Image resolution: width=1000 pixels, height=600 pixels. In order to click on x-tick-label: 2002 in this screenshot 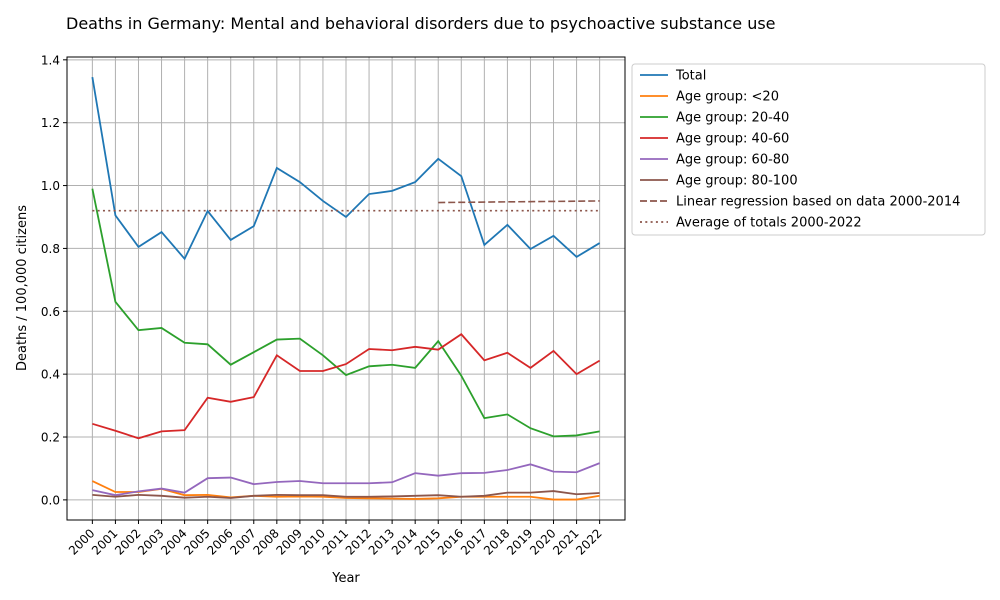, I will do `click(127, 541)`.